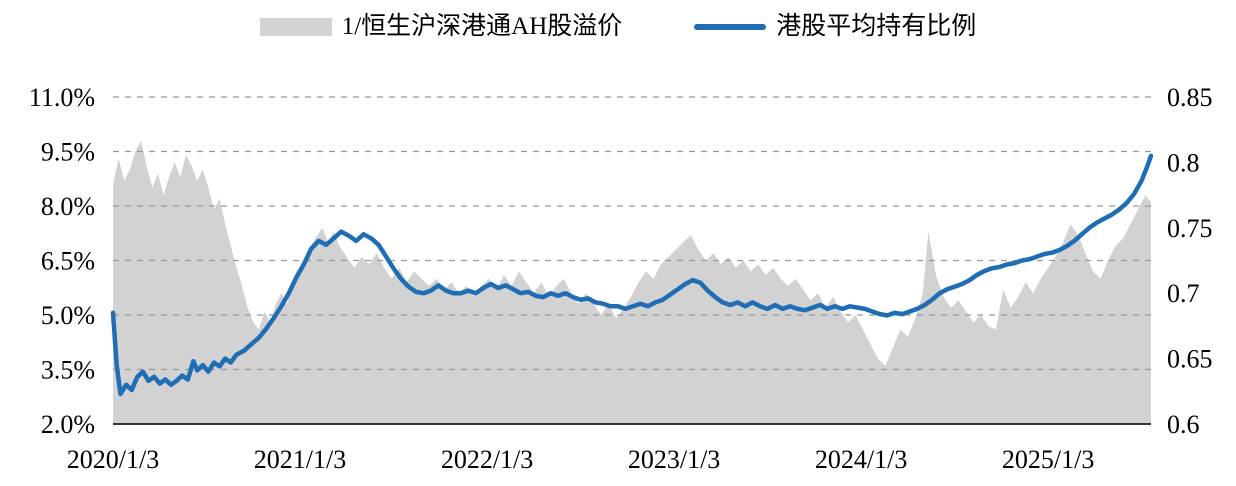  Describe the element at coordinates (68, 152) in the screenshot. I see `left-axis-tick-label: 9.5%` at that location.